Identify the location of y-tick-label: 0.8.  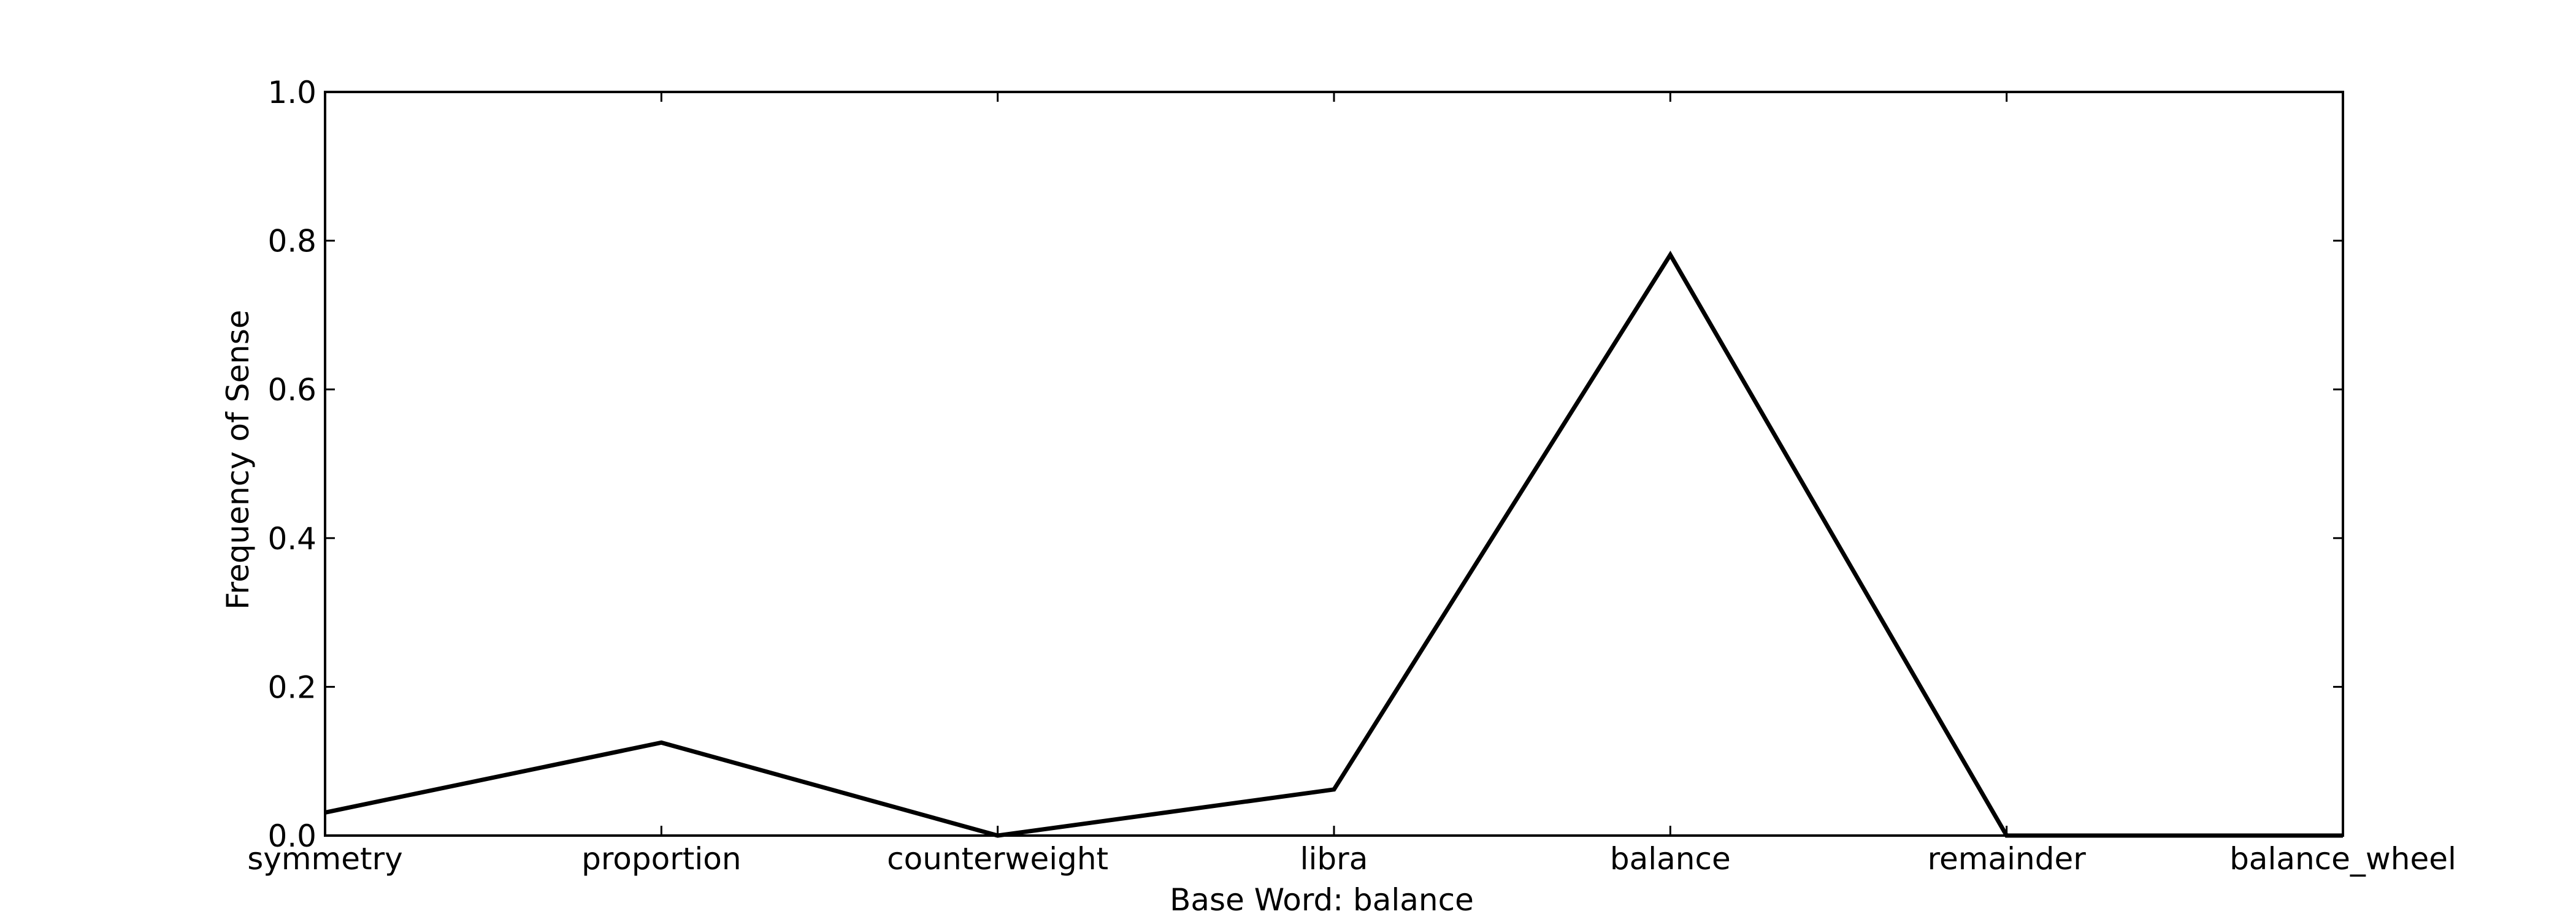
(291, 241).